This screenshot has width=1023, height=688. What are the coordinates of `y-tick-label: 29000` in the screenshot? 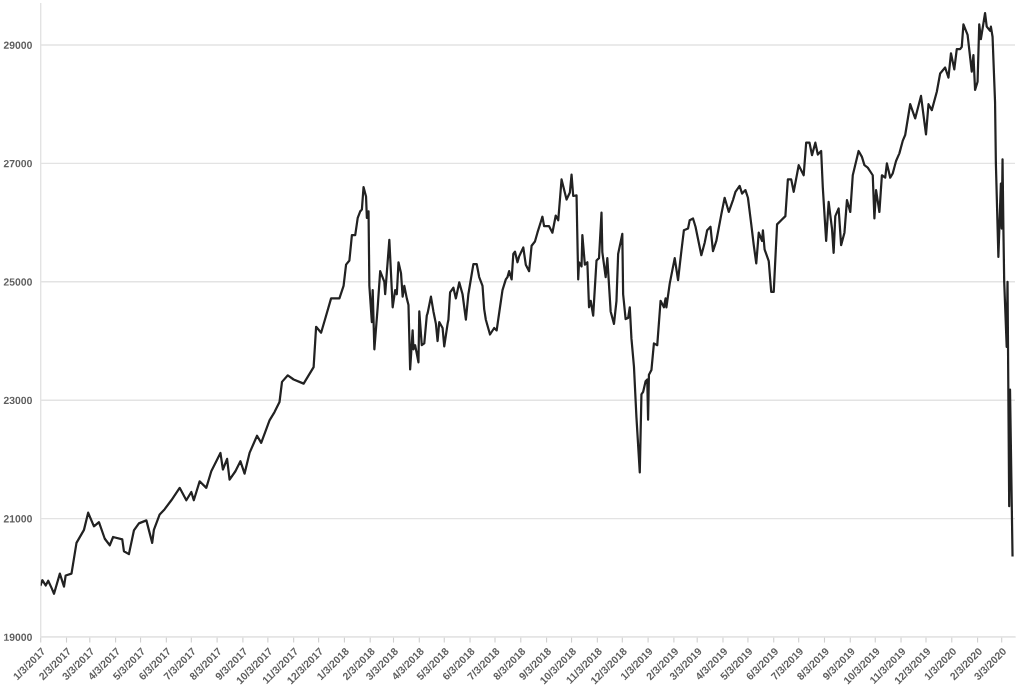 It's located at (17, 45).